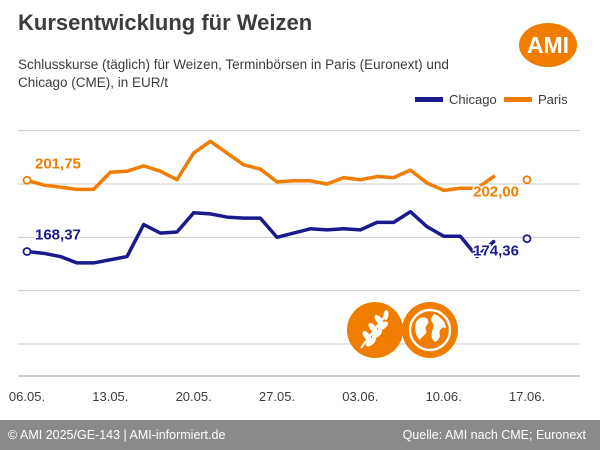 The image size is (600, 450). I want to click on legend-swatch-paris, so click(518, 100).